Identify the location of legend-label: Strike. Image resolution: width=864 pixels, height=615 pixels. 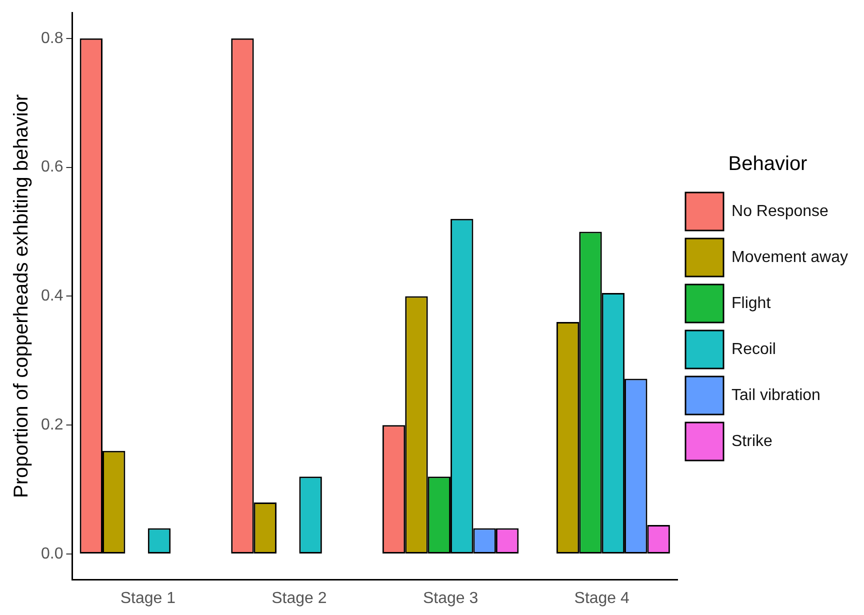
(752, 441).